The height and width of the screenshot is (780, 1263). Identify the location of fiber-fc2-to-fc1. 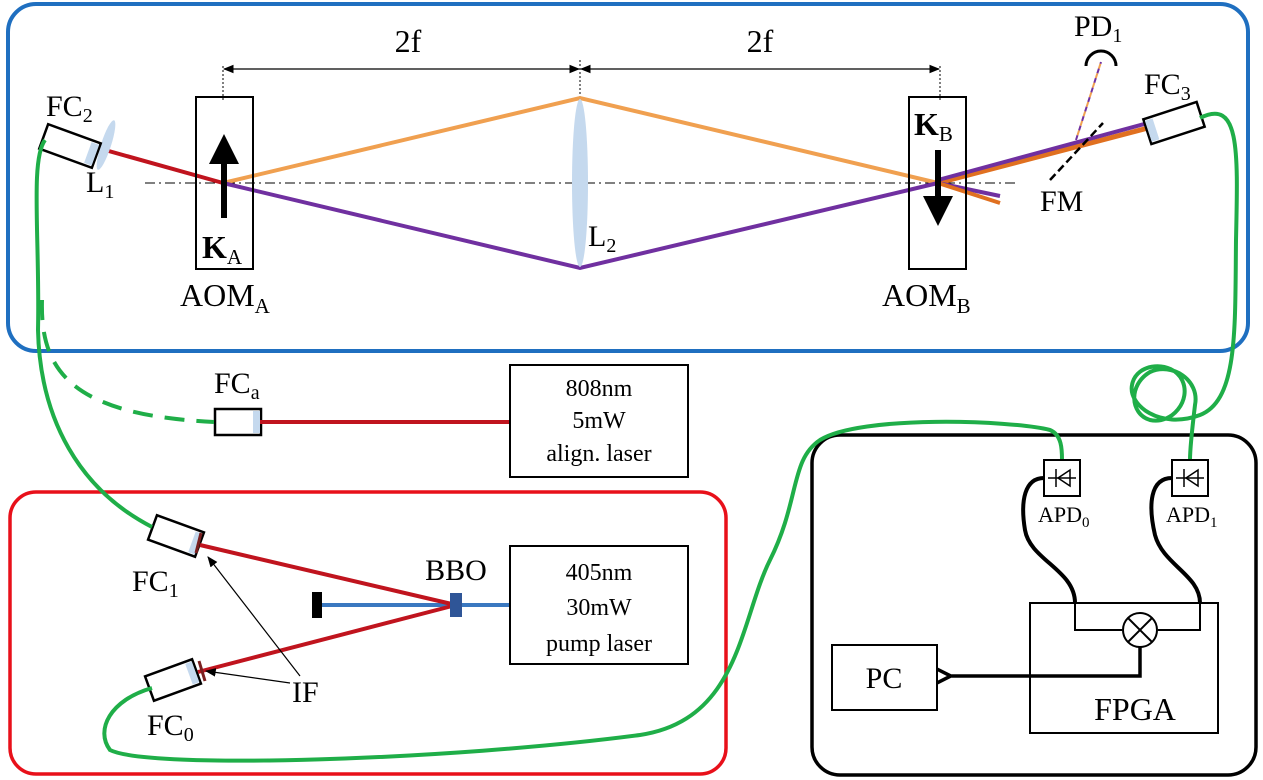
(93, 333).